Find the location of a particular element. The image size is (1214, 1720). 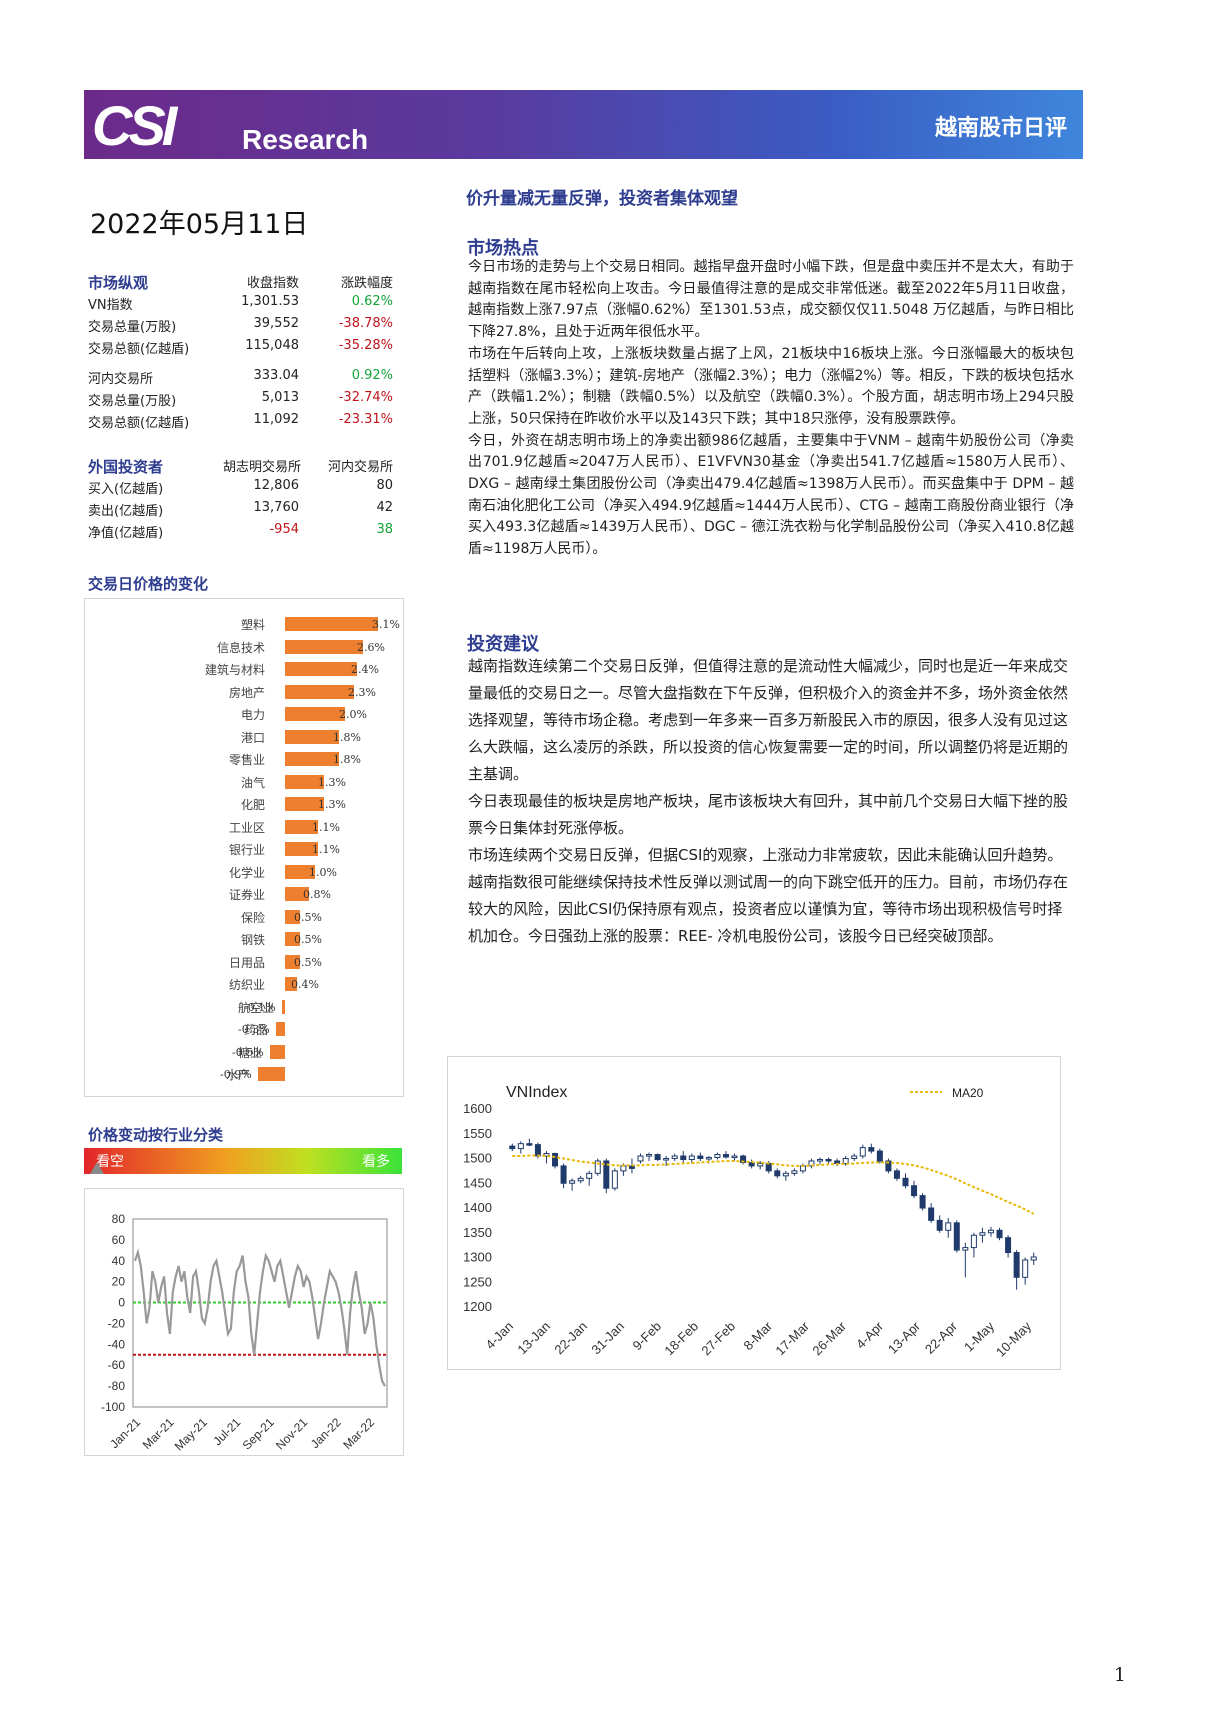

x-tick-label: Jan-21 is located at coordinates (125, 1433).